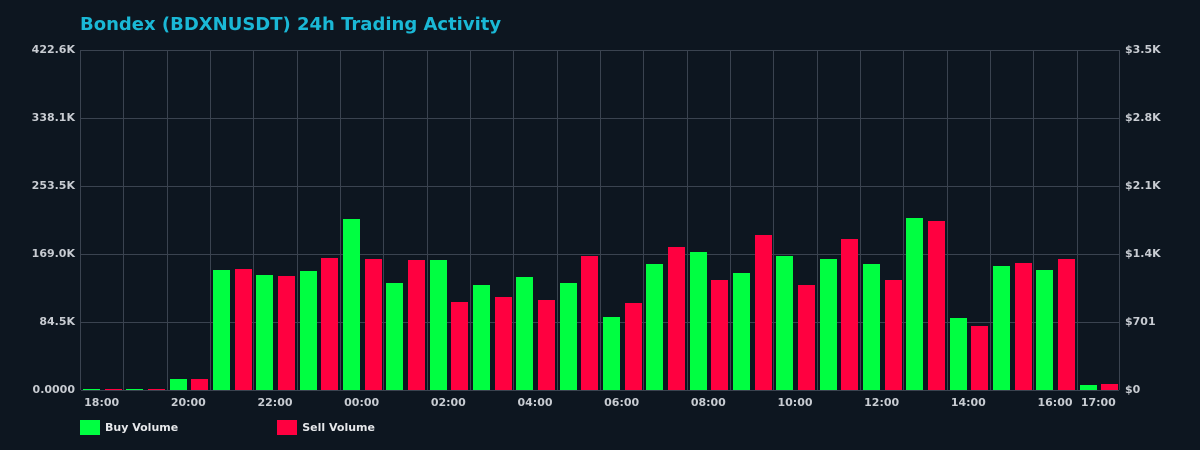 Image resolution: width=1200 pixels, height=450 pixels. What do you see at coordinates (1140, 321) in the screenshot?
I see `y-tick-right: $701` at bounding box center [1140, 321].